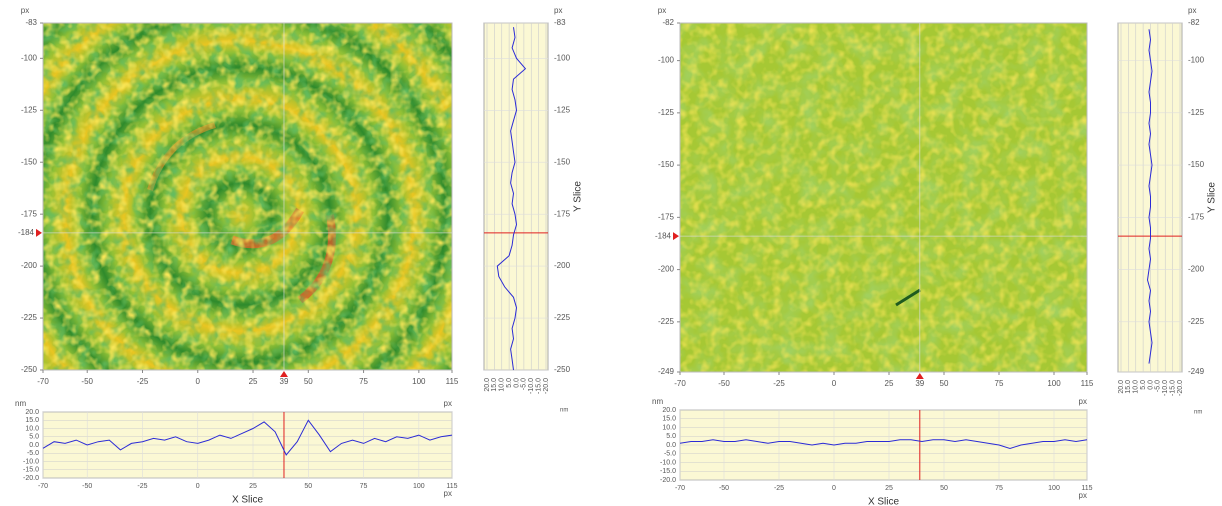  I want to click on x-tick-label: -25, so click(143, 381).